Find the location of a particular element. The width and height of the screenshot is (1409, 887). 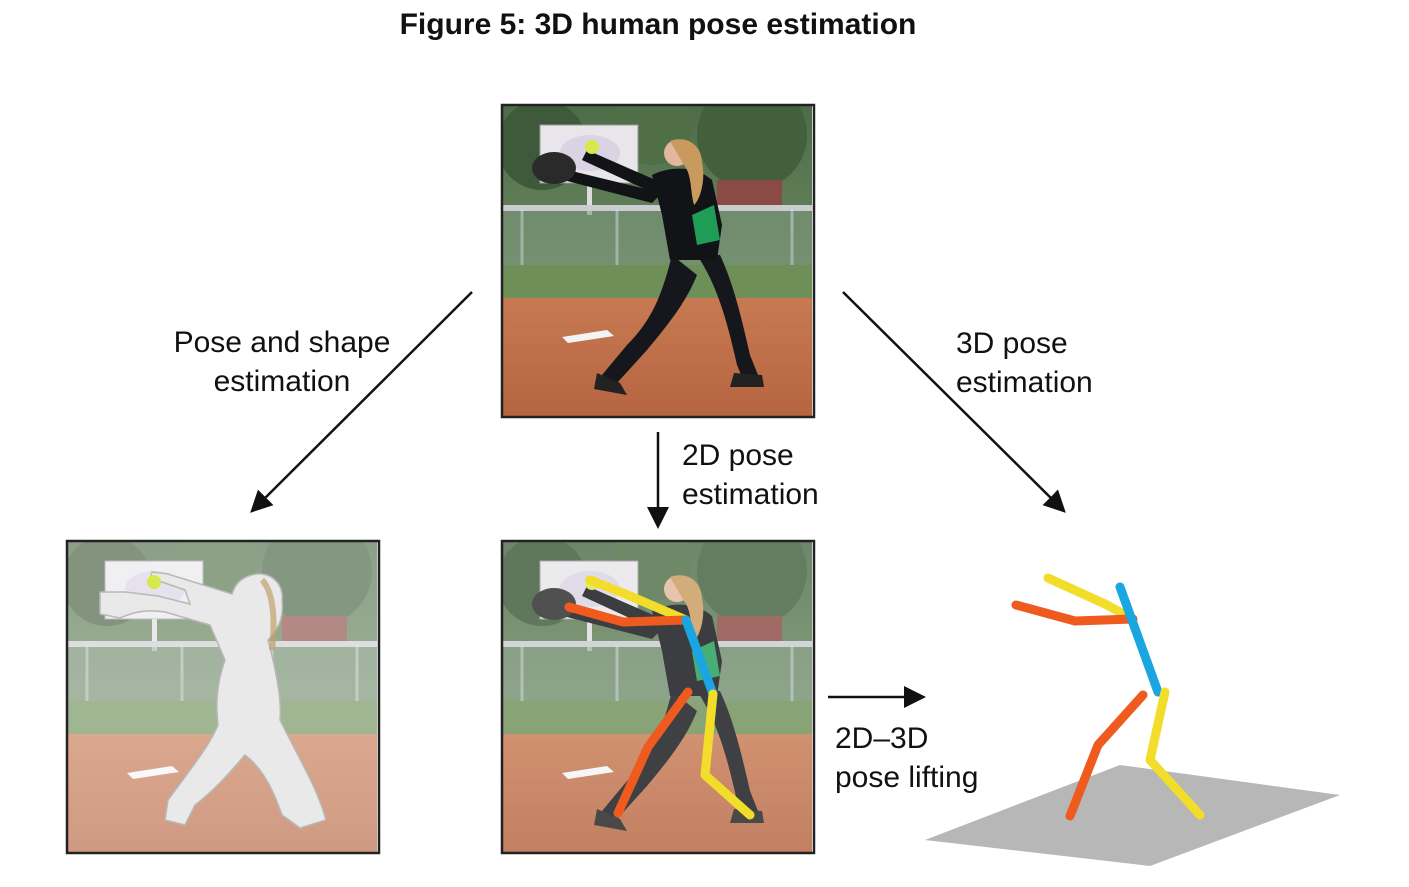

pose-shape-result-photo is located at coordinates (223, 697).